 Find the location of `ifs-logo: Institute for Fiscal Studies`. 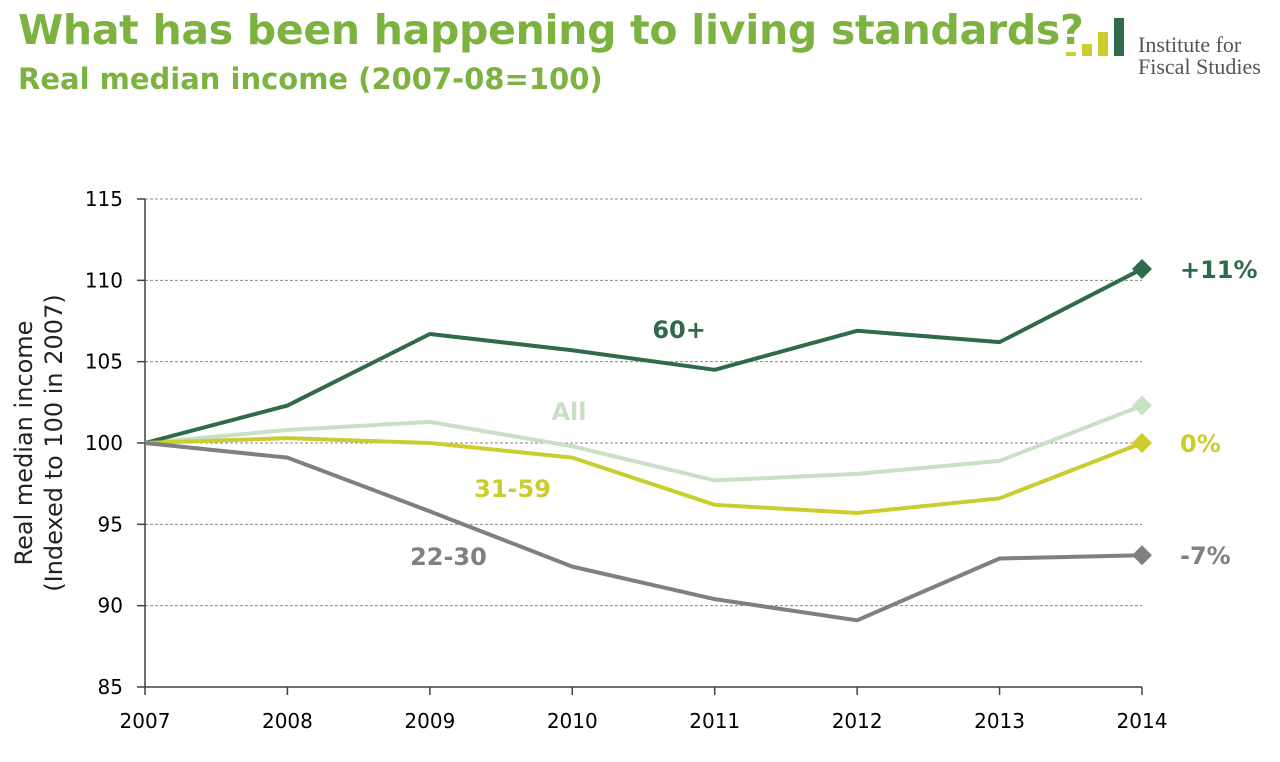

ifs-logo: Institute for Fiscal Studies is located at coordinates (1171, 51).